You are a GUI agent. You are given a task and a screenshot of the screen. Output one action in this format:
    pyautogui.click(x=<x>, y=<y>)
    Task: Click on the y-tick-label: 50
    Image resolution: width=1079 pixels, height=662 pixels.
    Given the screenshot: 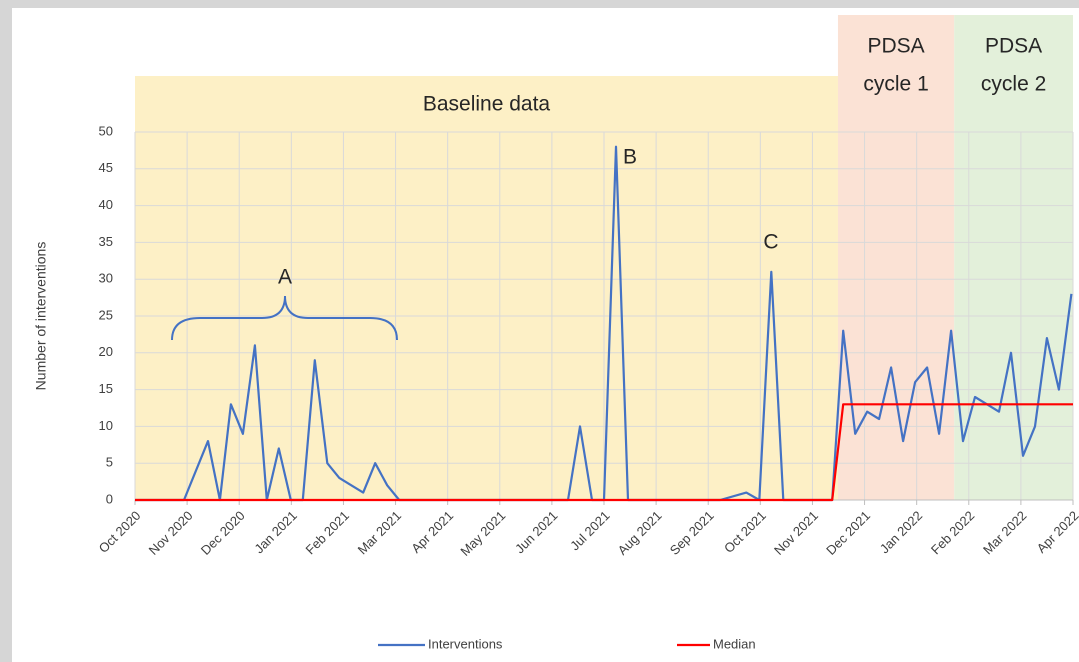 What is the action you would take?
    pyautogui.click(x=106, y=130)
    